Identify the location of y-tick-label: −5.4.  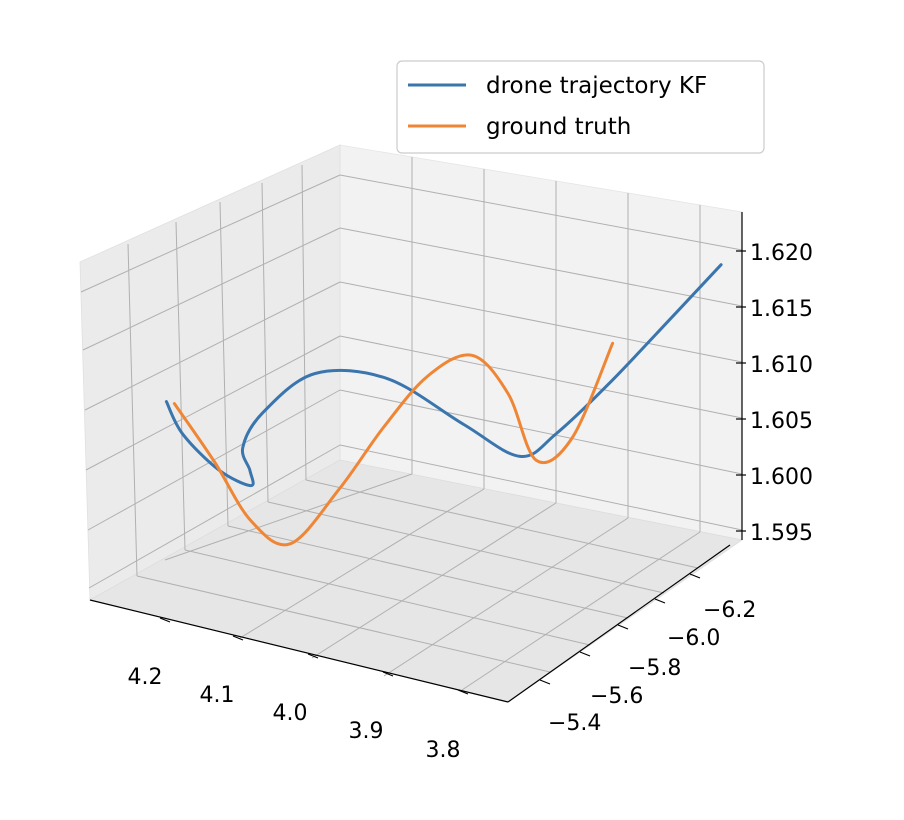
(574, 723).